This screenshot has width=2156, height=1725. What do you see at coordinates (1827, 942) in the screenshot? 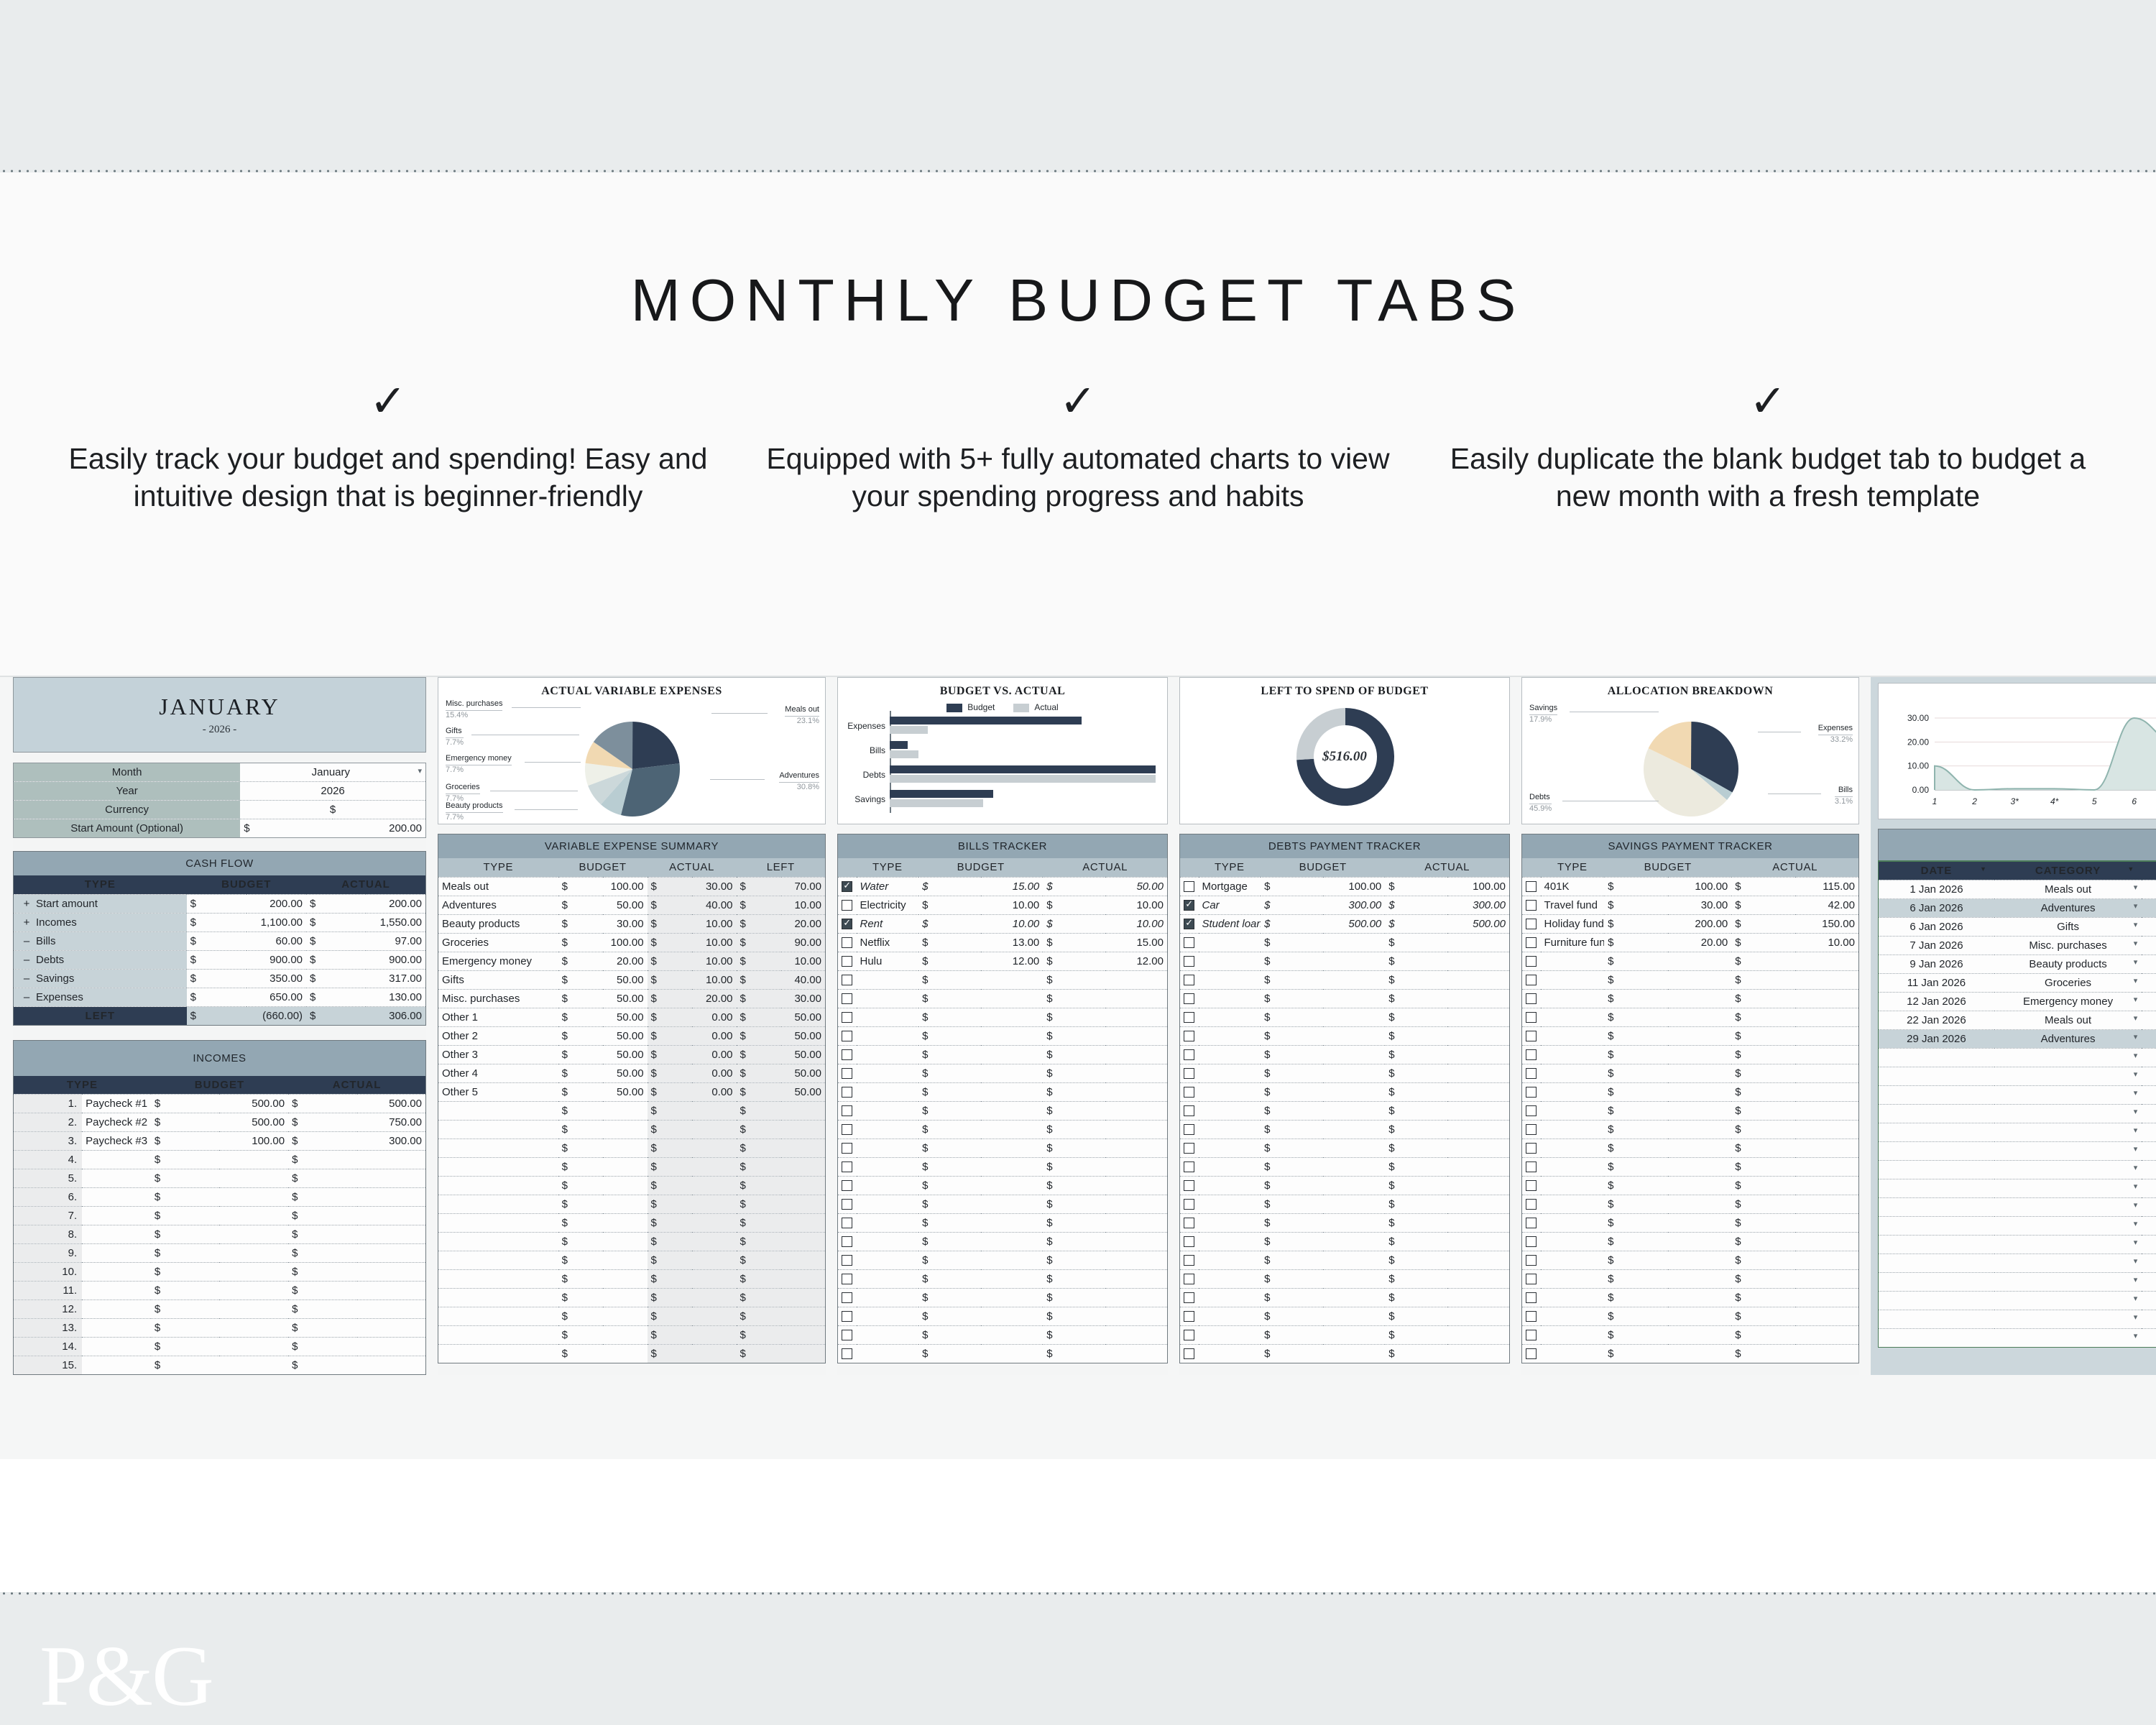
I see `actual-cell: 10.00` at bounding box center [1827, 942].